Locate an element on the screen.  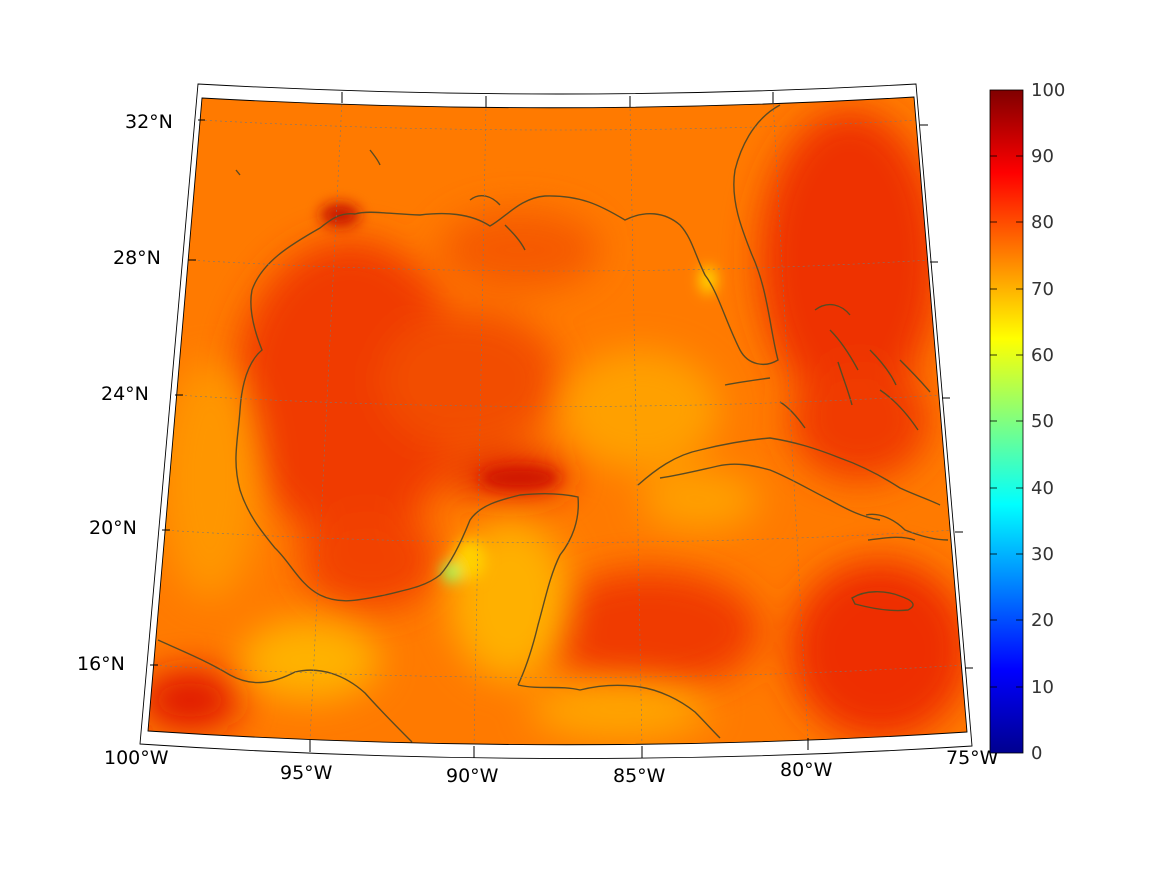
colorbar-label-30: 30 is located at coordinates (1042, 554).